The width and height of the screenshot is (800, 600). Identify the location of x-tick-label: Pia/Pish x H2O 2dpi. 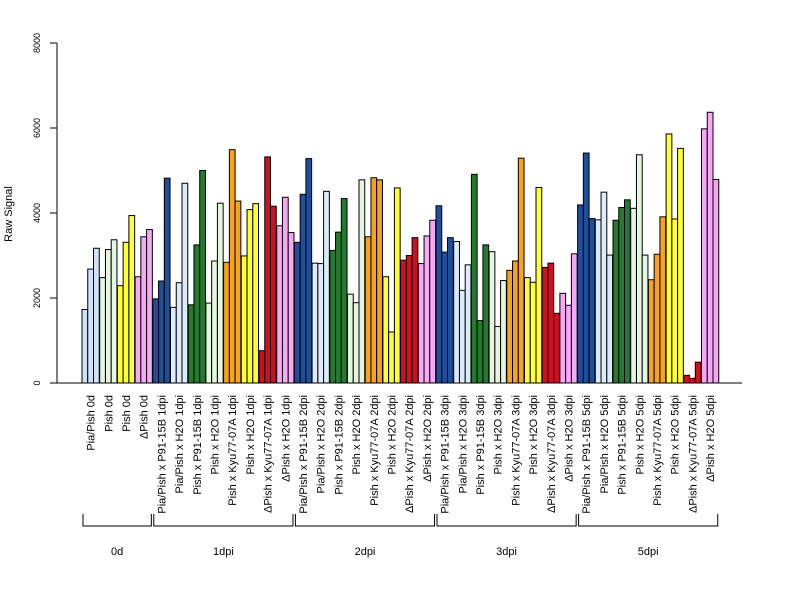
(322, 444).